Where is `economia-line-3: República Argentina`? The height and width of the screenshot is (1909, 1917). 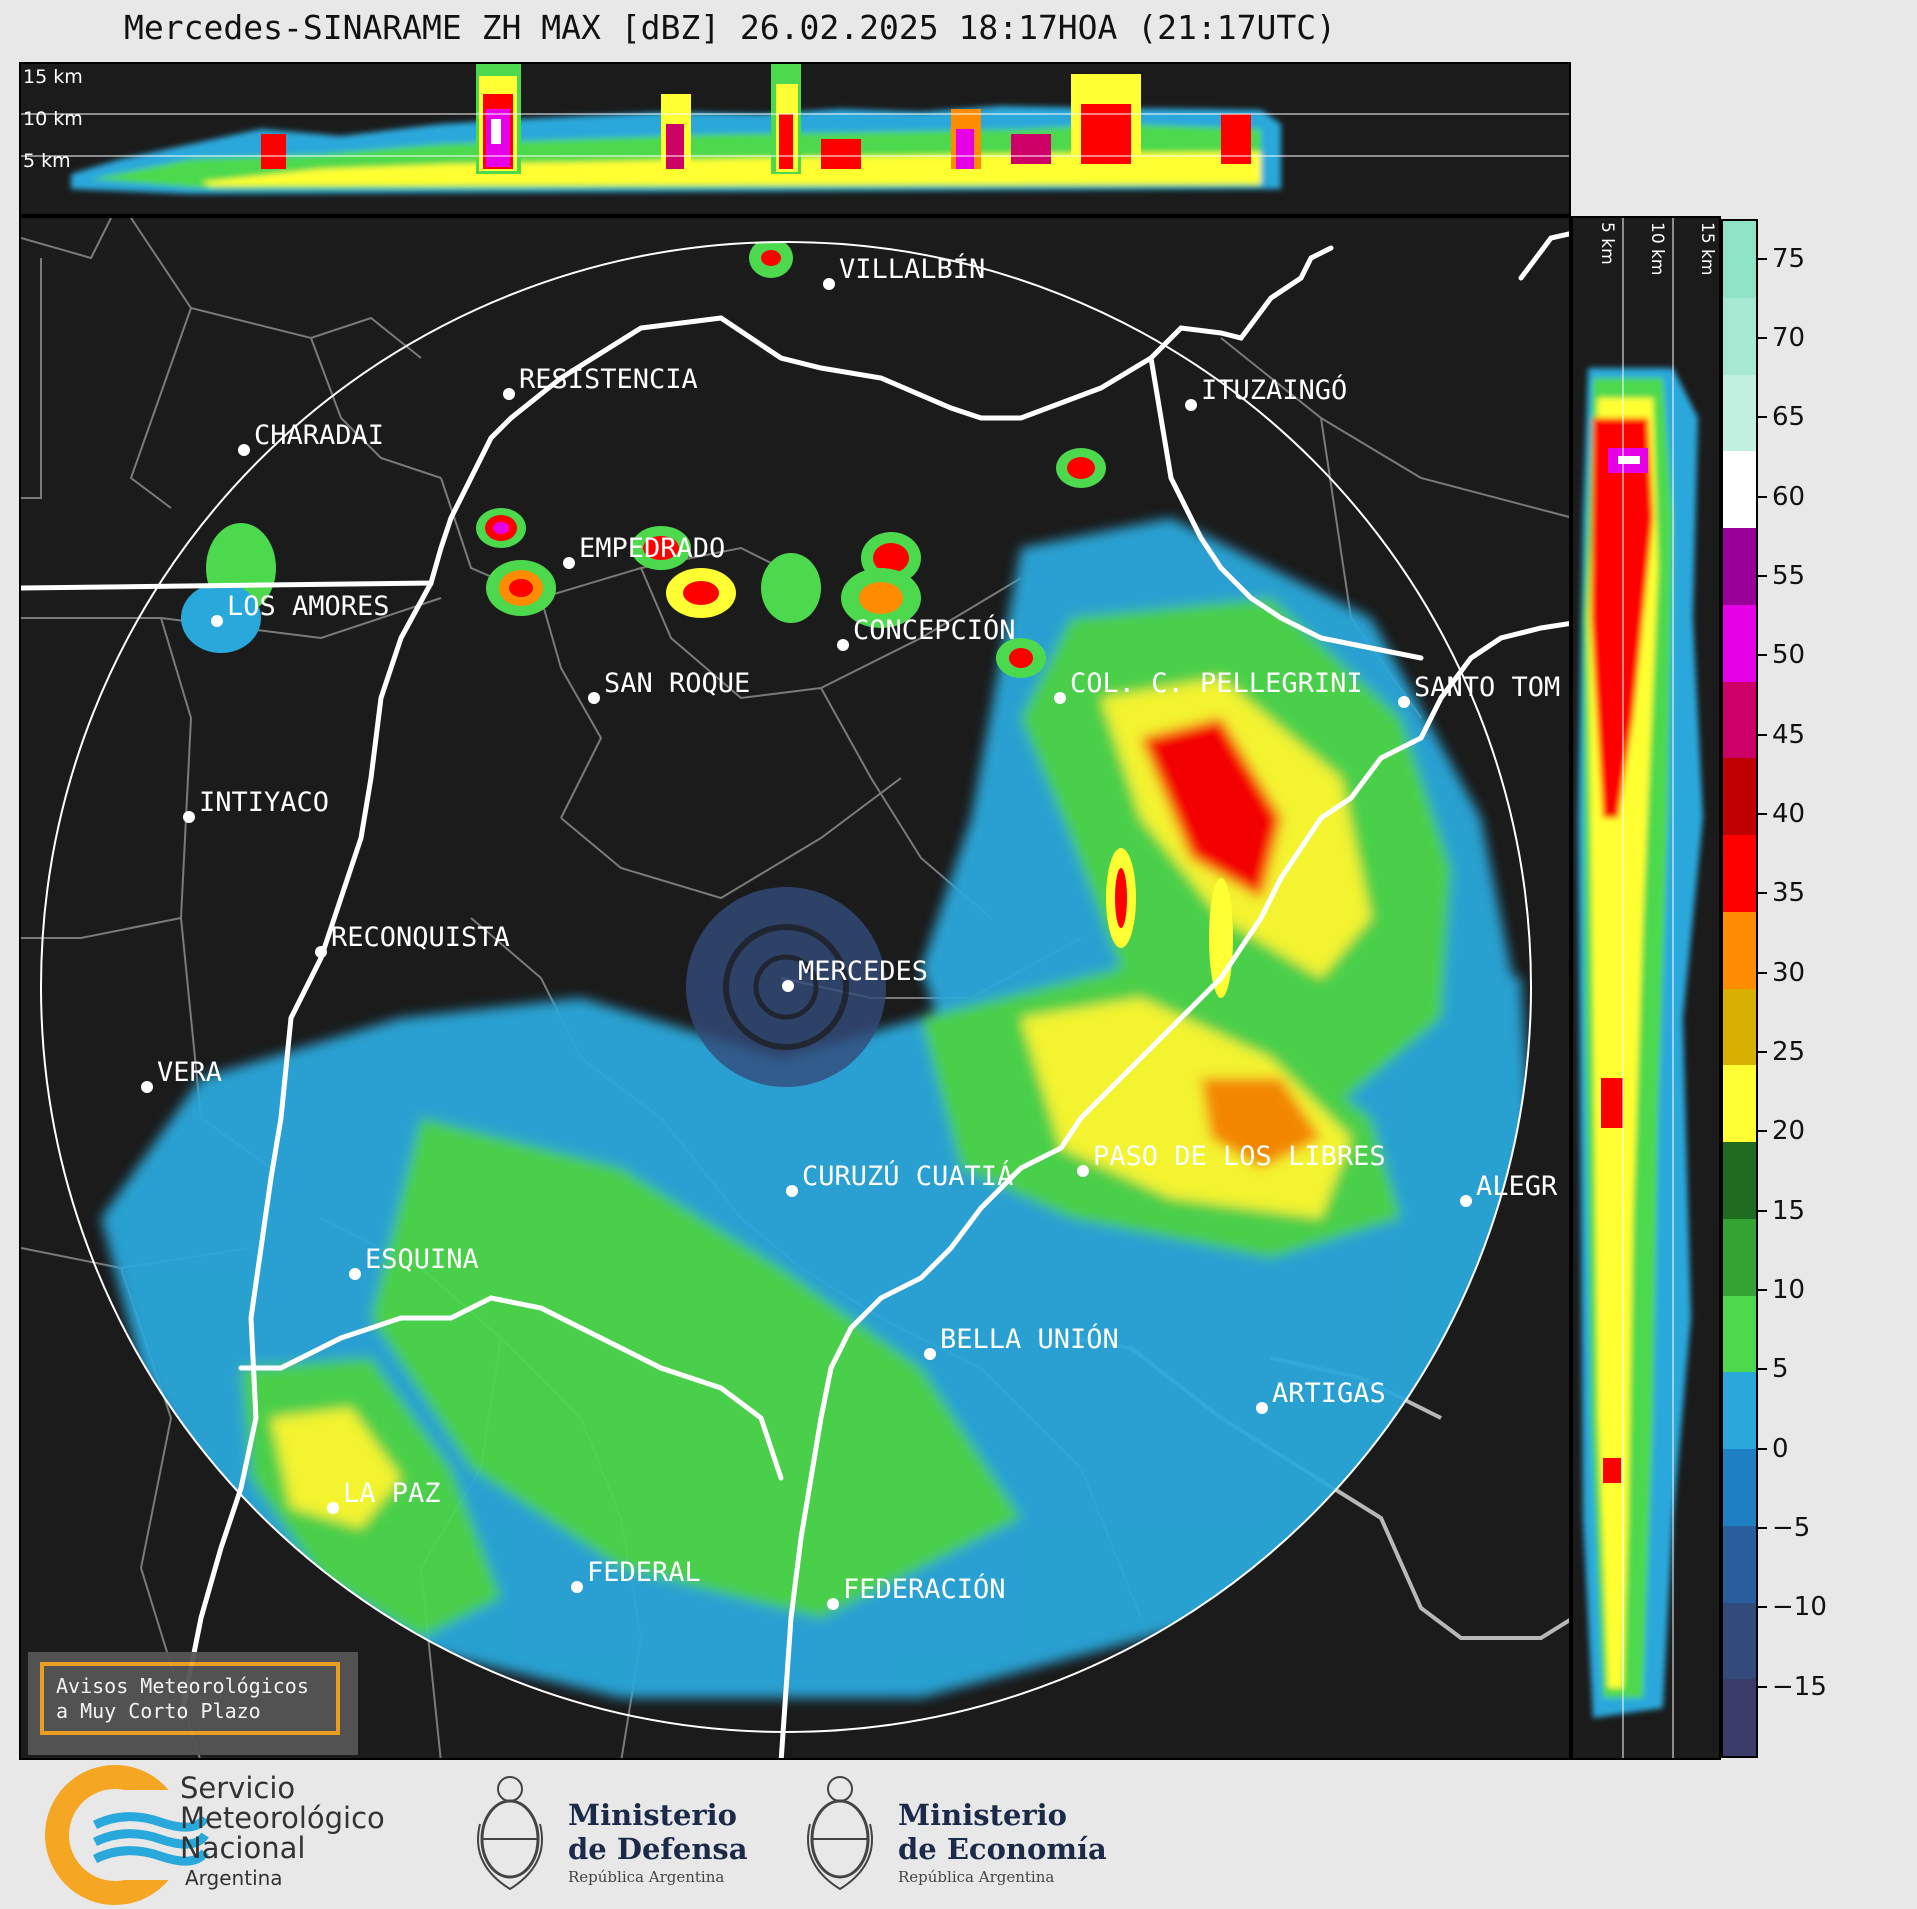
economia-line-3: República Argentina is located at coordinates (976, 1877).